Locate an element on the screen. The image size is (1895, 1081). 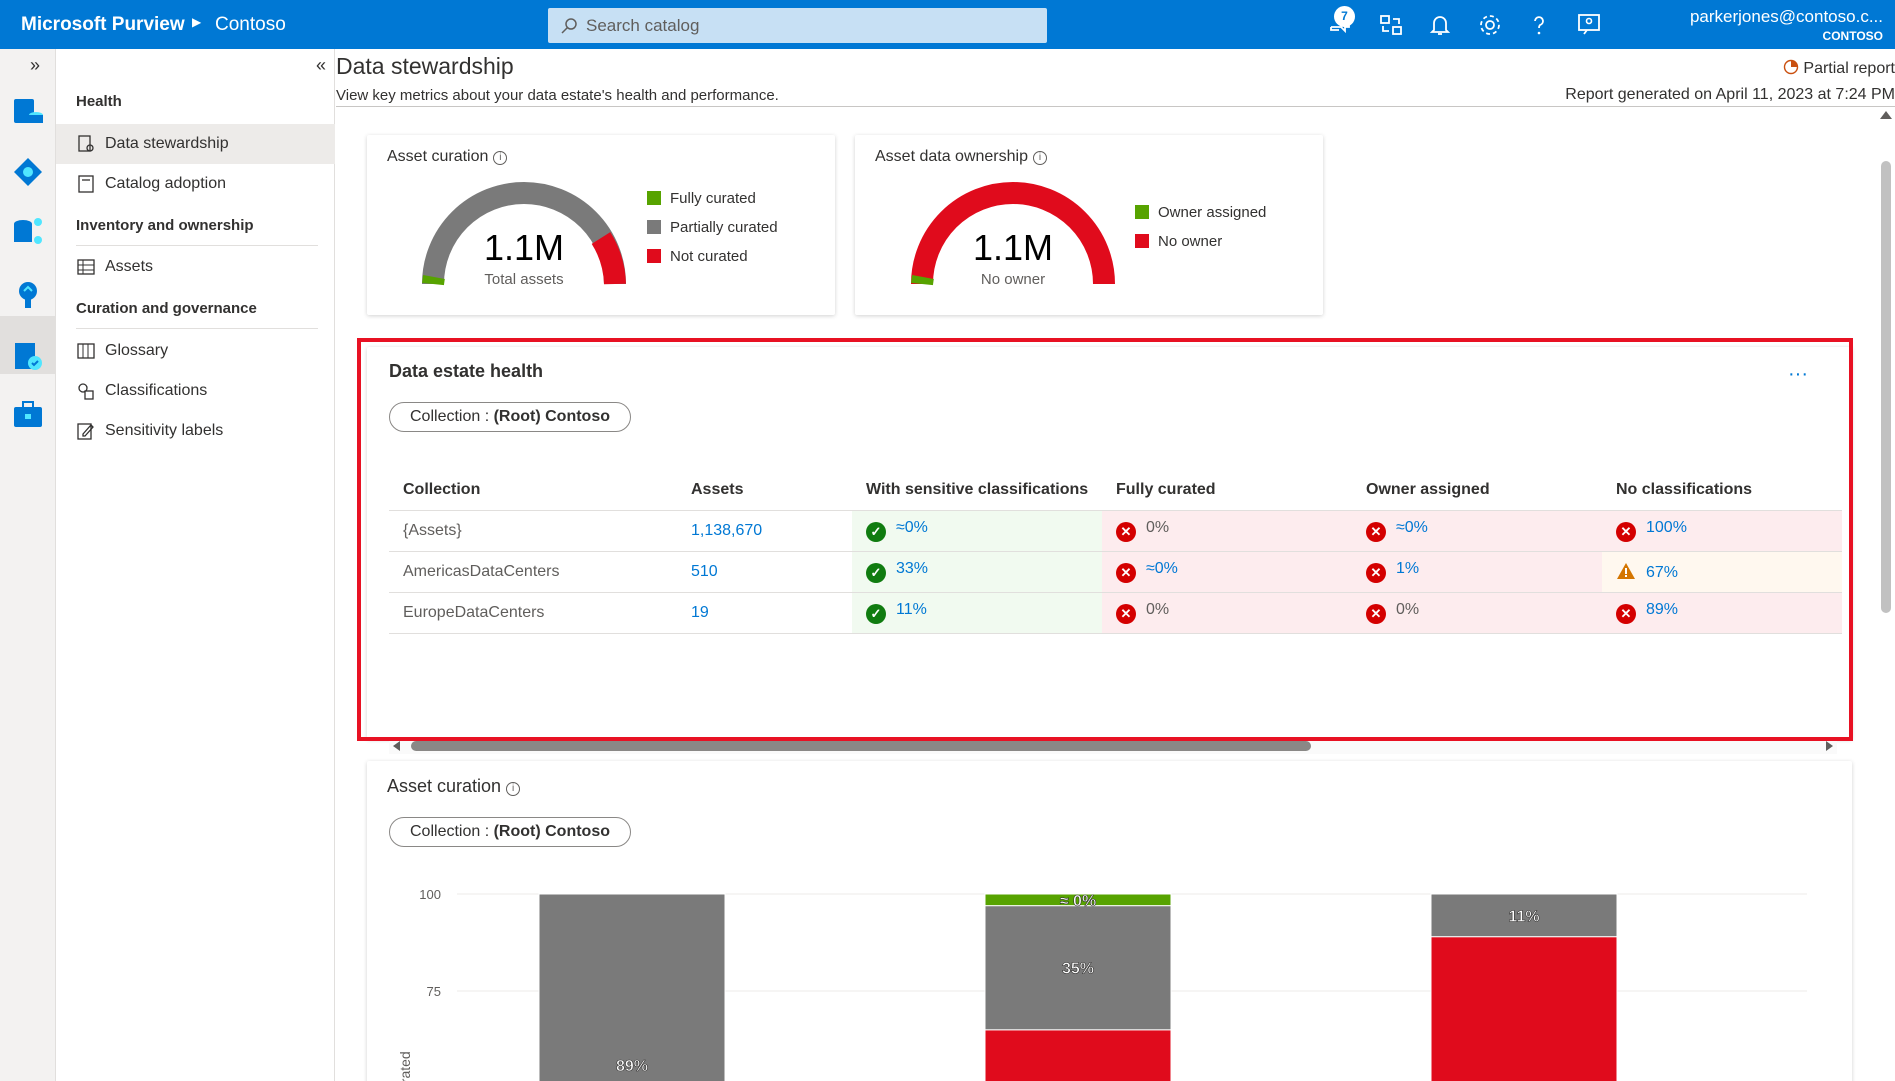
owner-cell: ✕ 1% is located at coordinates (1477, 572).